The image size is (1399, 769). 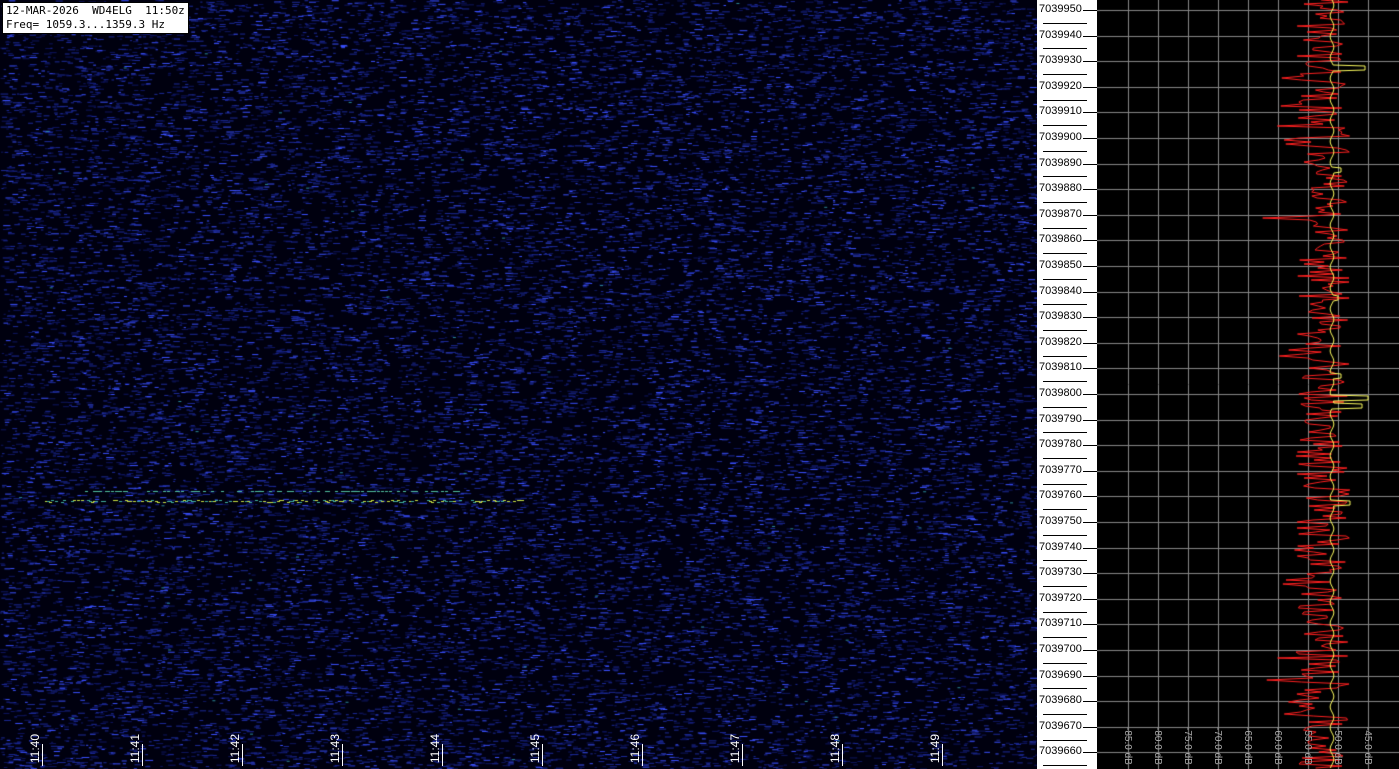 What do you see at coordinates (1060, 367) in the screenshot?
I see `frequency-label: 7039810` at bounding box center [1060, 367].